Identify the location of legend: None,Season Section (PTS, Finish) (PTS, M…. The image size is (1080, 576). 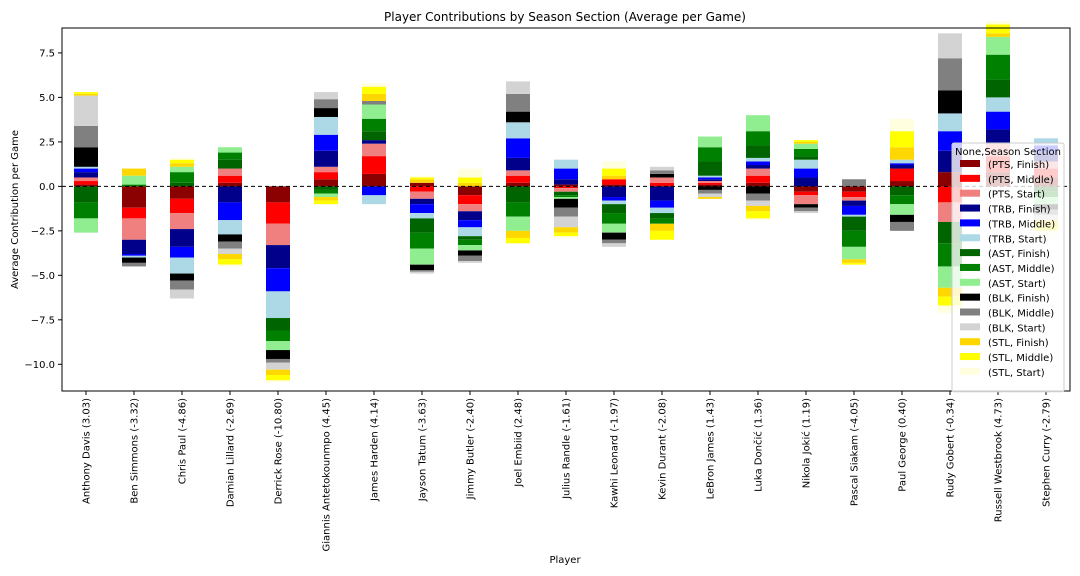
(1008, 267).